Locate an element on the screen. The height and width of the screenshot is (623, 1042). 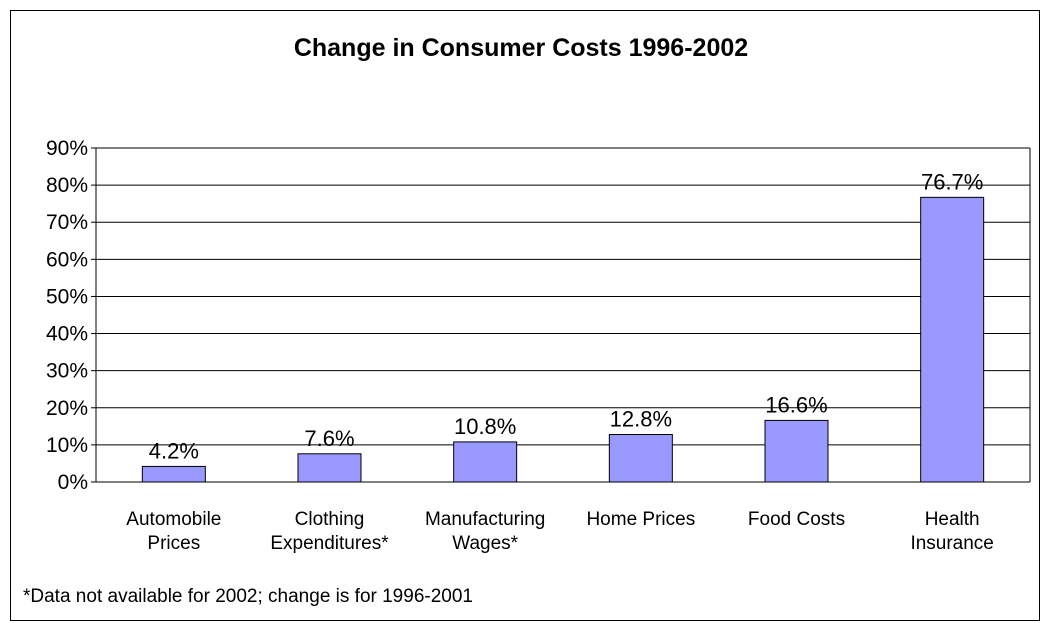
x-category-label: Health Insurance is located at coordinates (951, 531).